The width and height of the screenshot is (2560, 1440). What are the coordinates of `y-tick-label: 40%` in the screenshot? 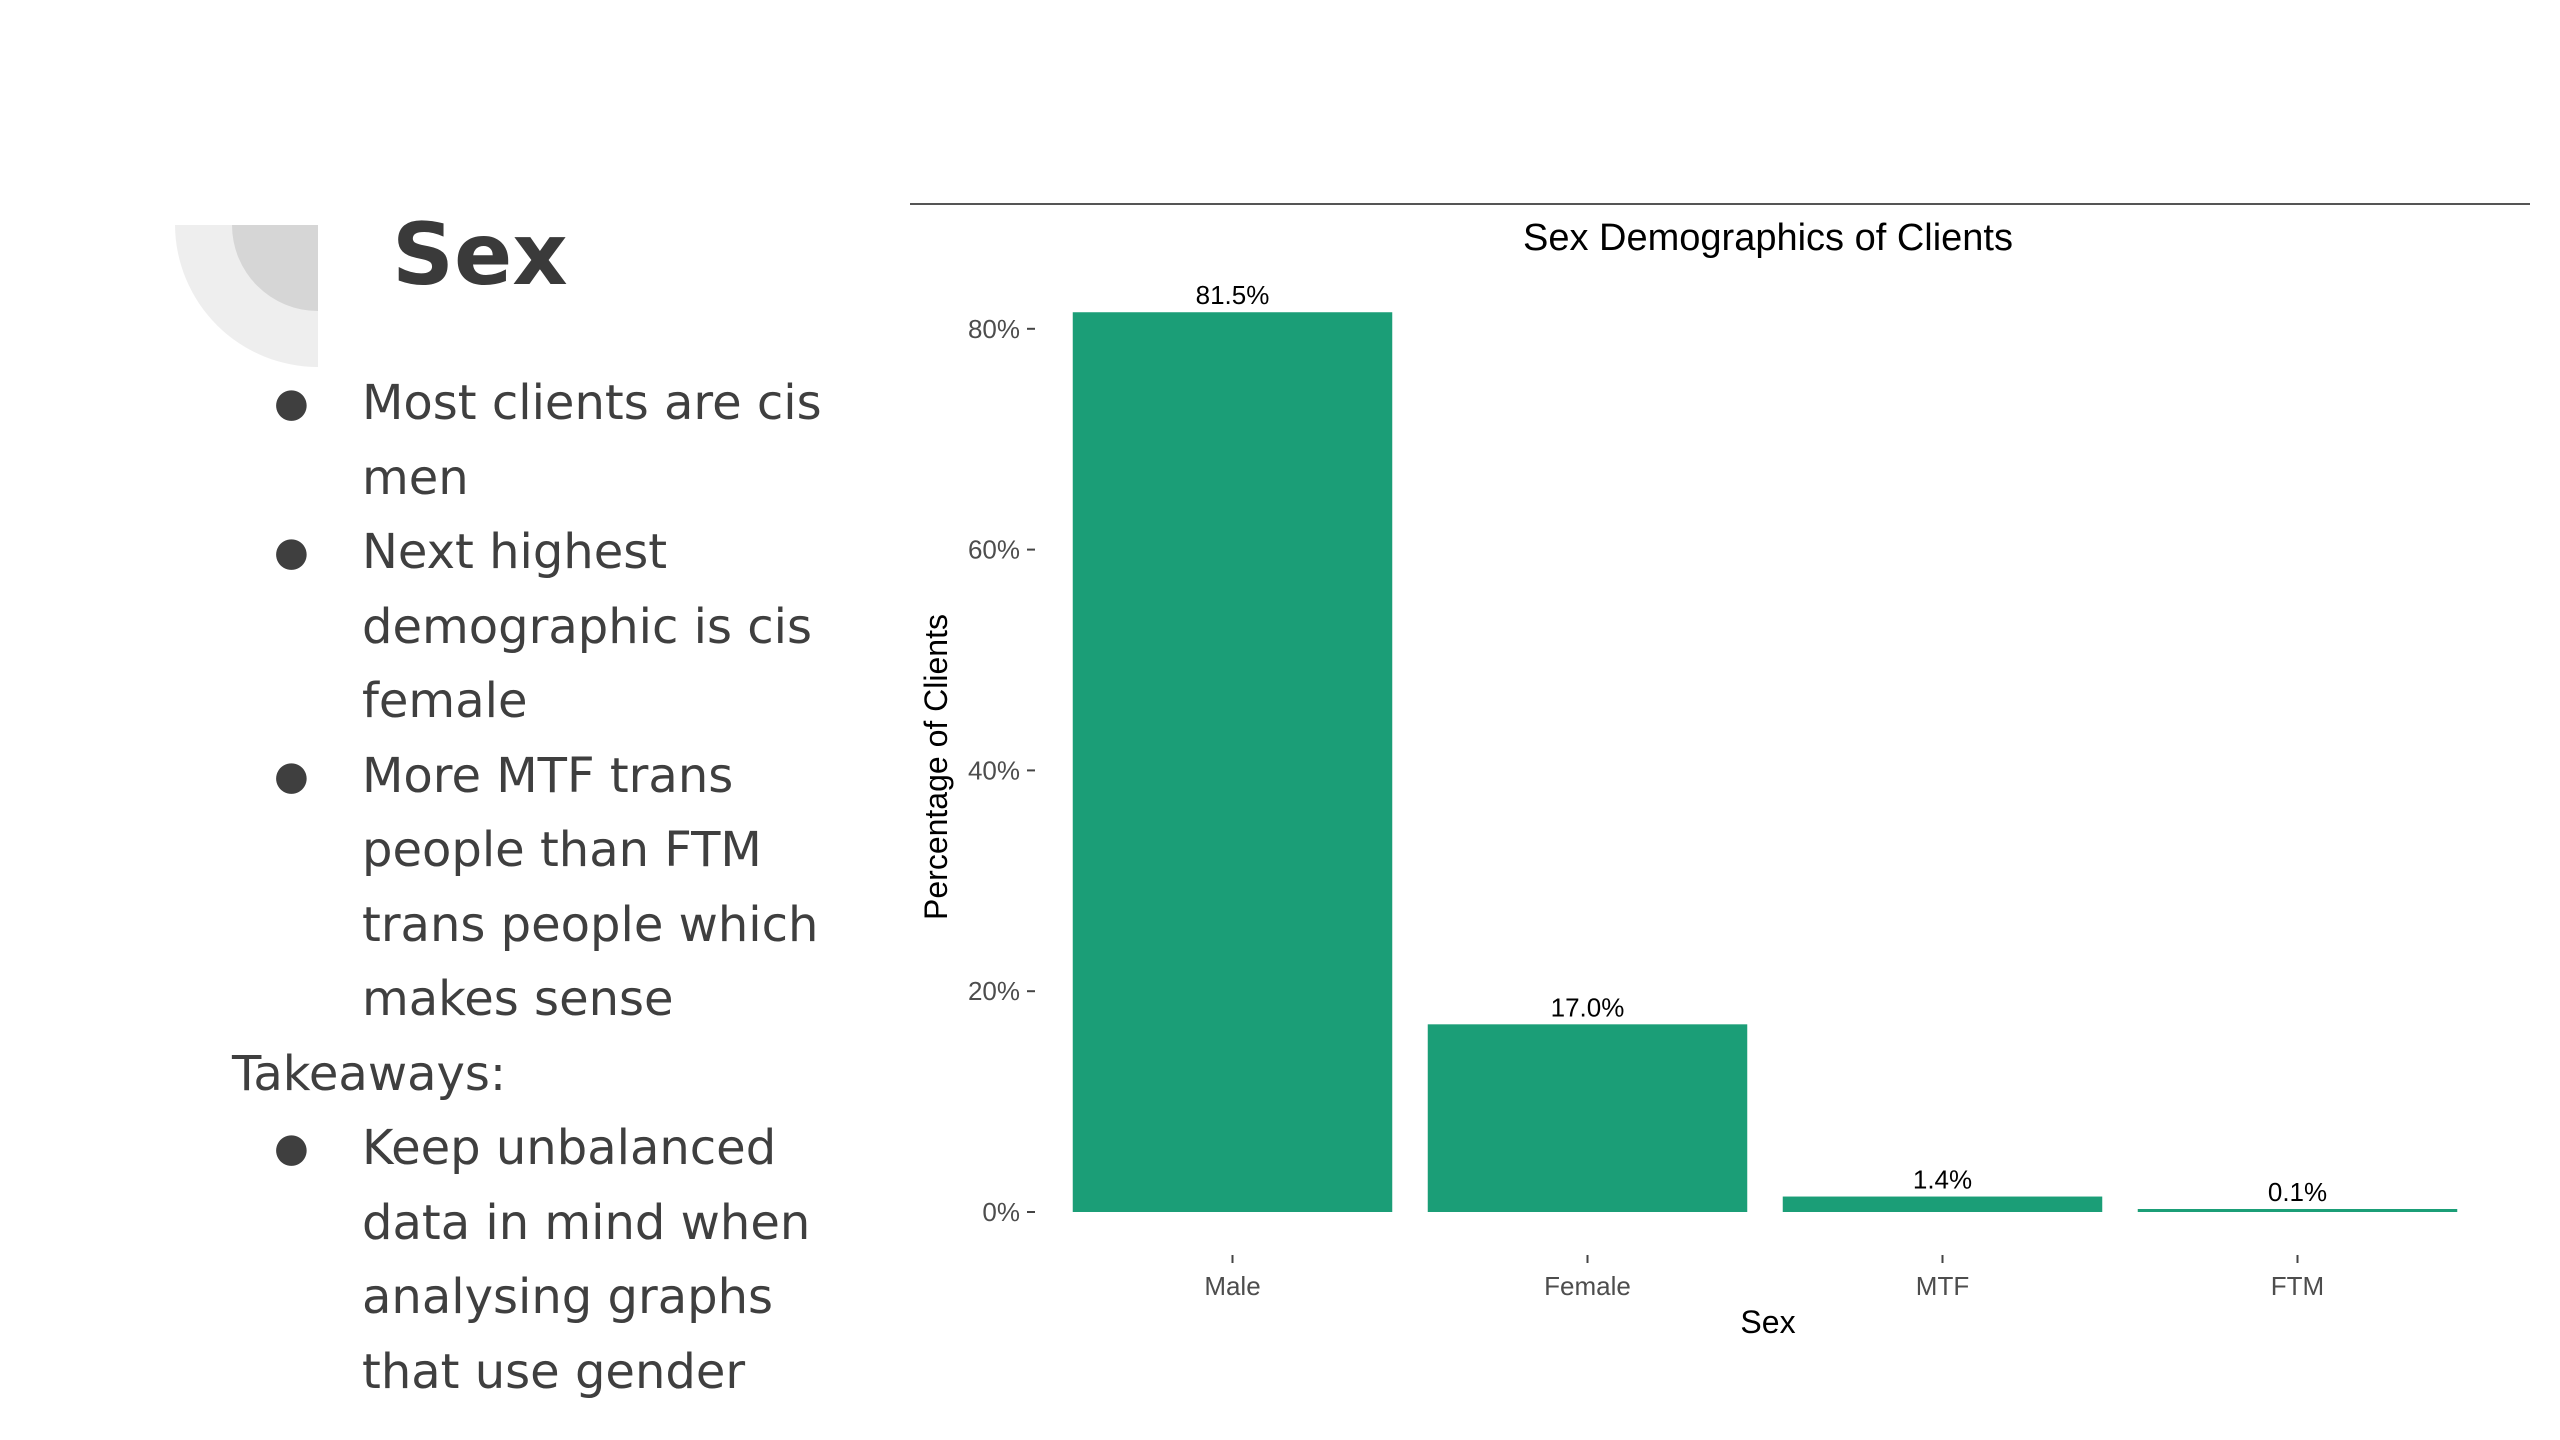 It's located at (994, 770).